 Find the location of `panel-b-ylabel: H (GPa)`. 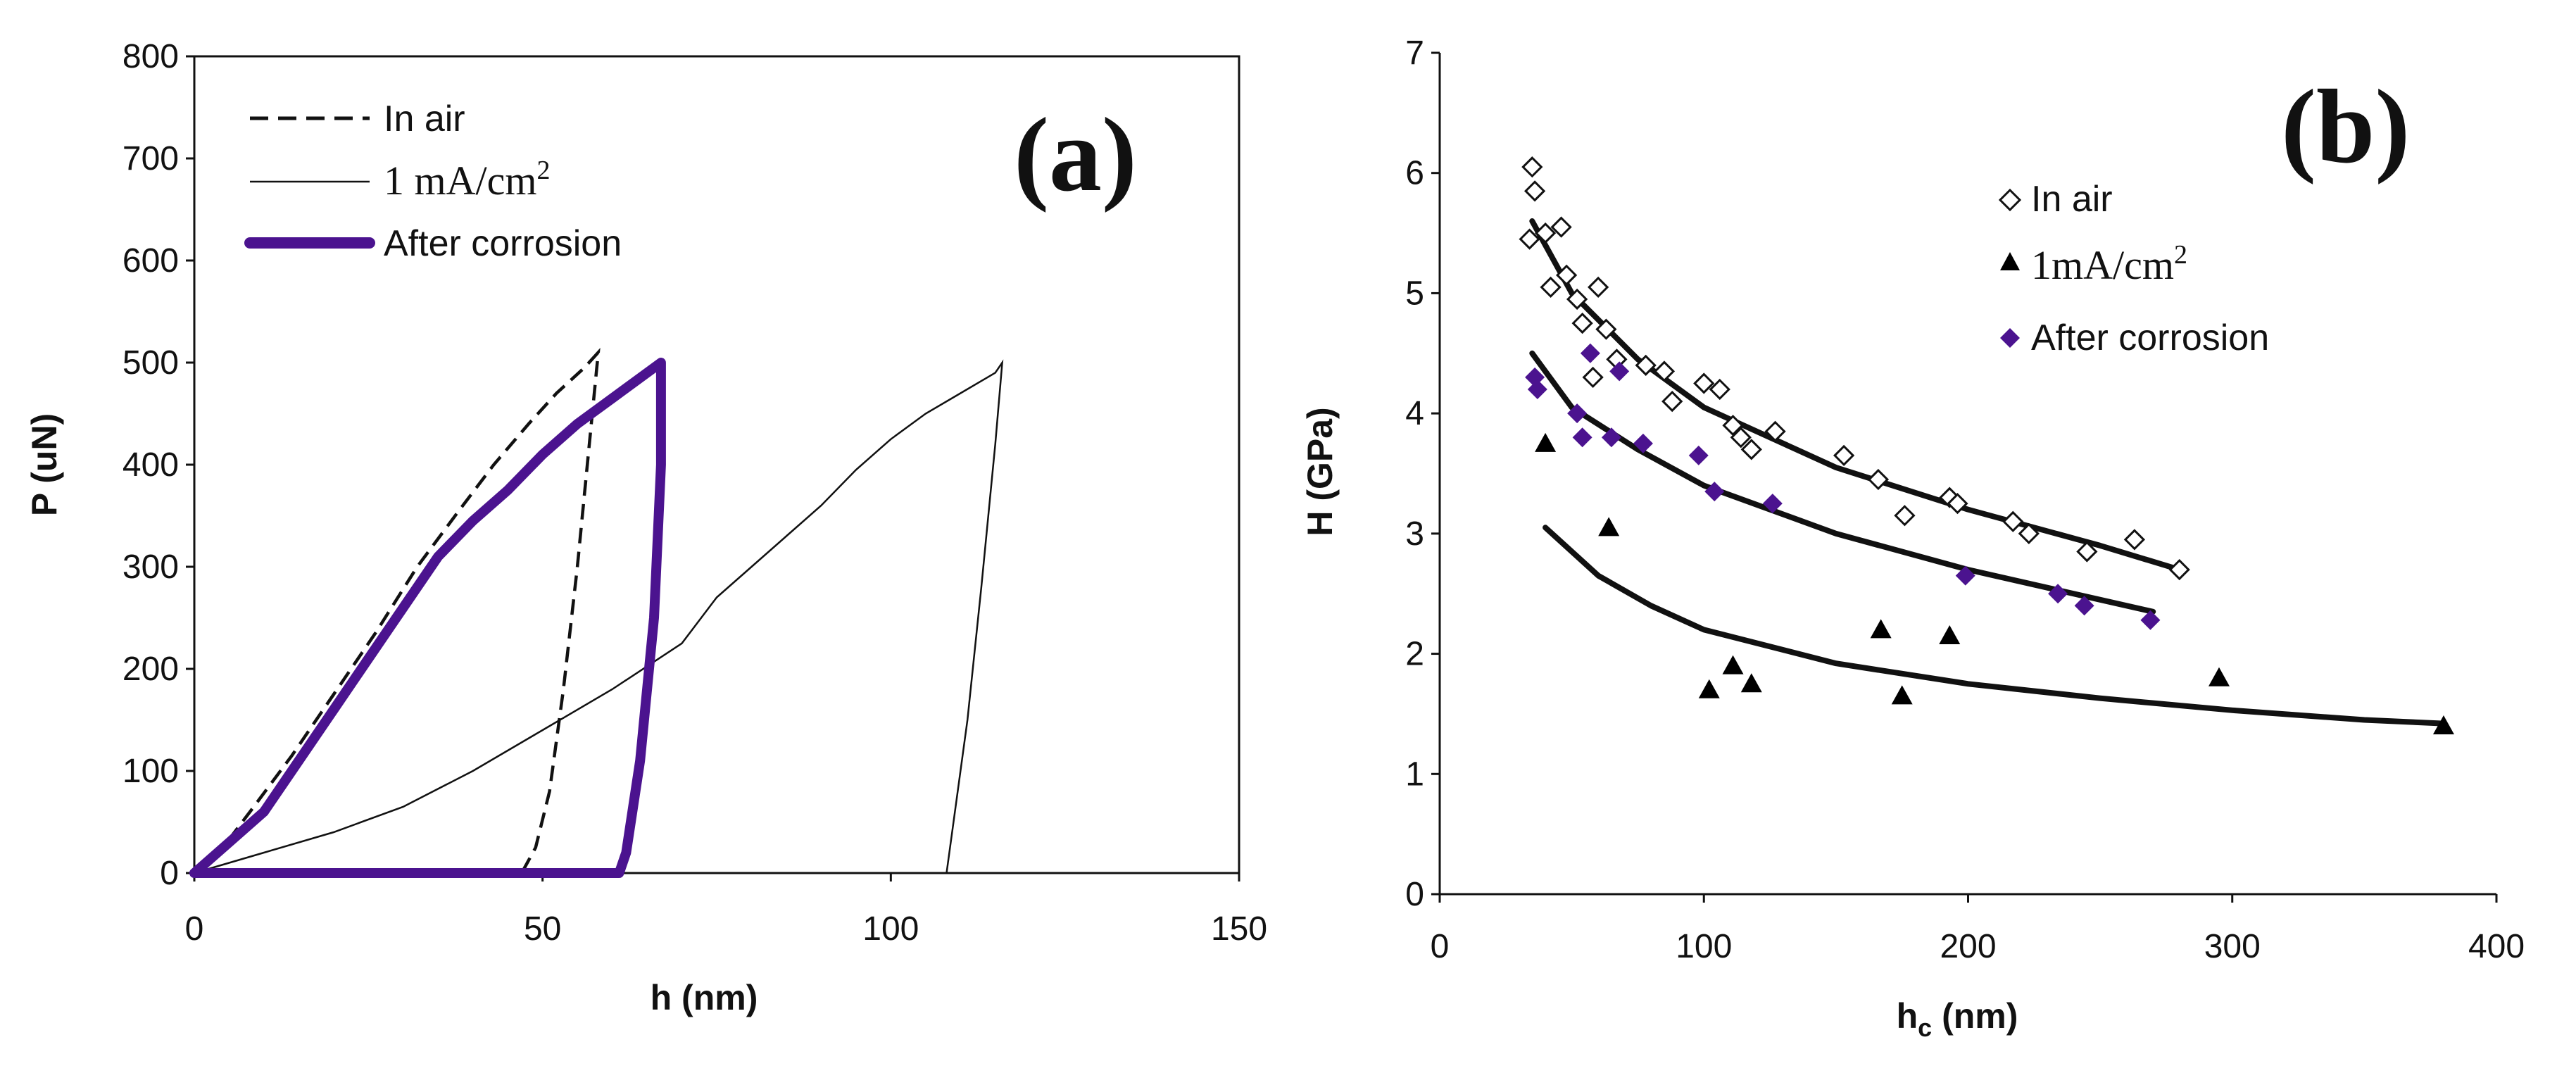

panel-b-ylabel: H (GPa) is located at coordinates (1320, 471).